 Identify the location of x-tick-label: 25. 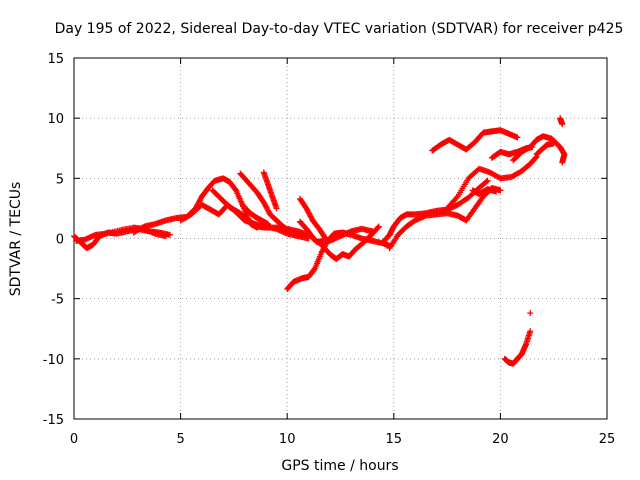
(607, 439).